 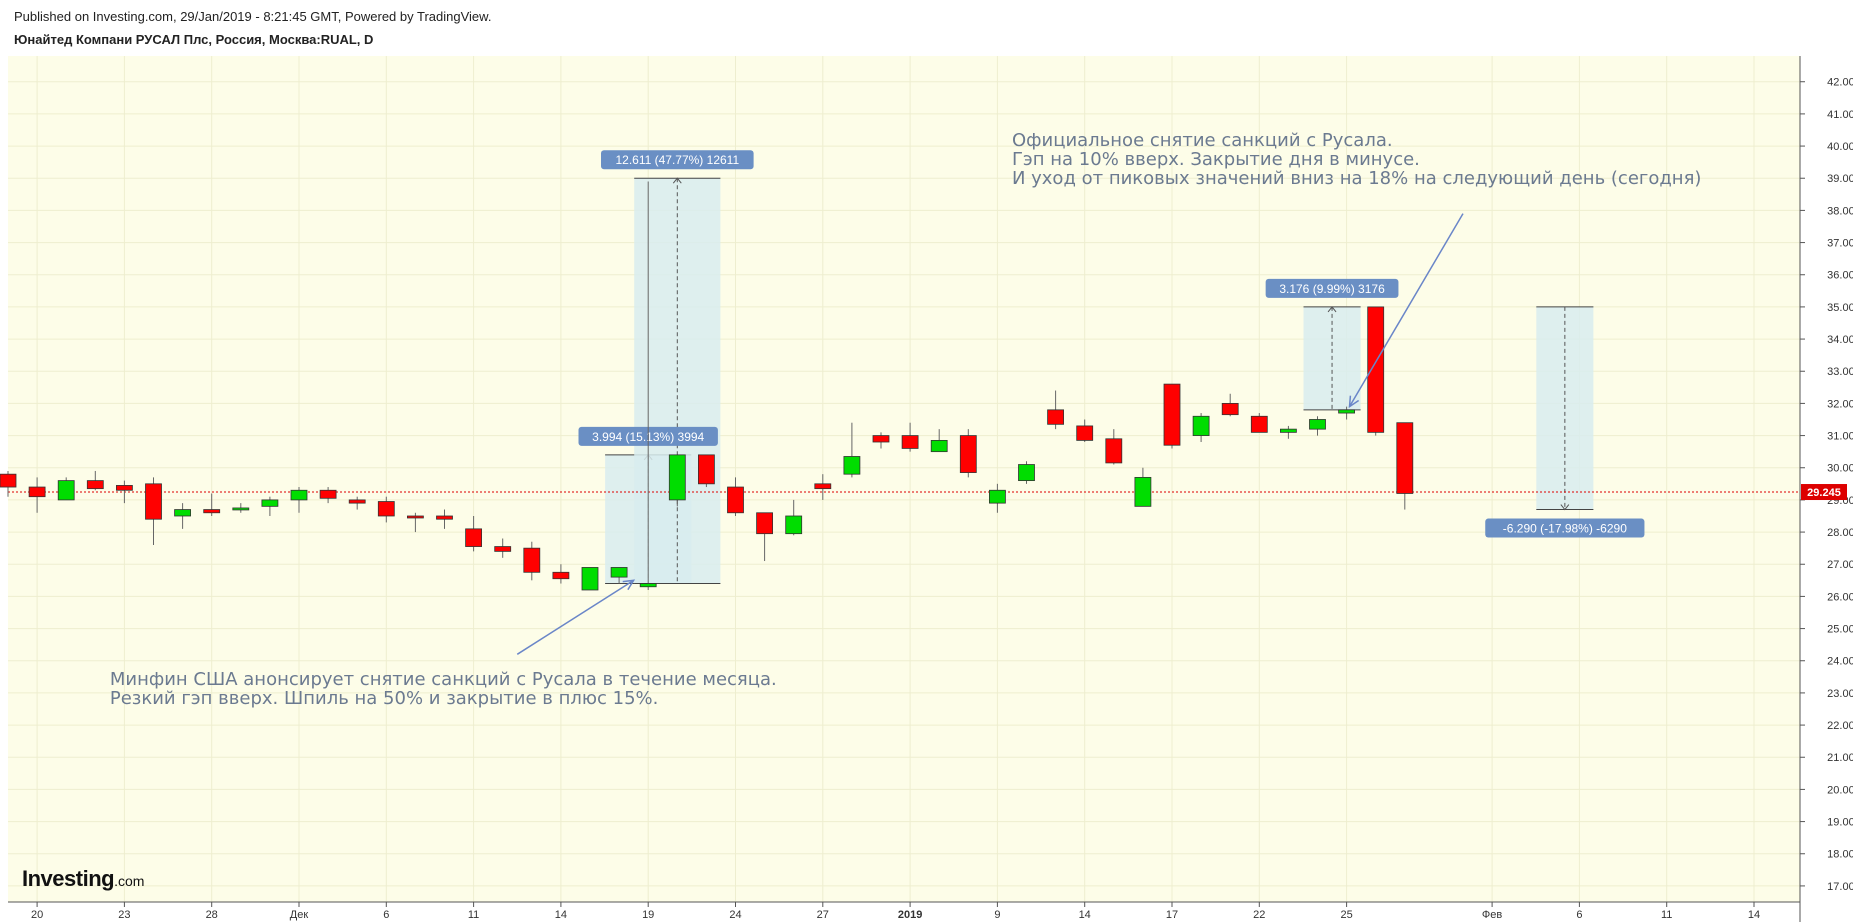 What do you see at coordinates (1840, 855) in the screenshot?
I see `price-tick-label: 18.000` at bounding box center [1840, 855].